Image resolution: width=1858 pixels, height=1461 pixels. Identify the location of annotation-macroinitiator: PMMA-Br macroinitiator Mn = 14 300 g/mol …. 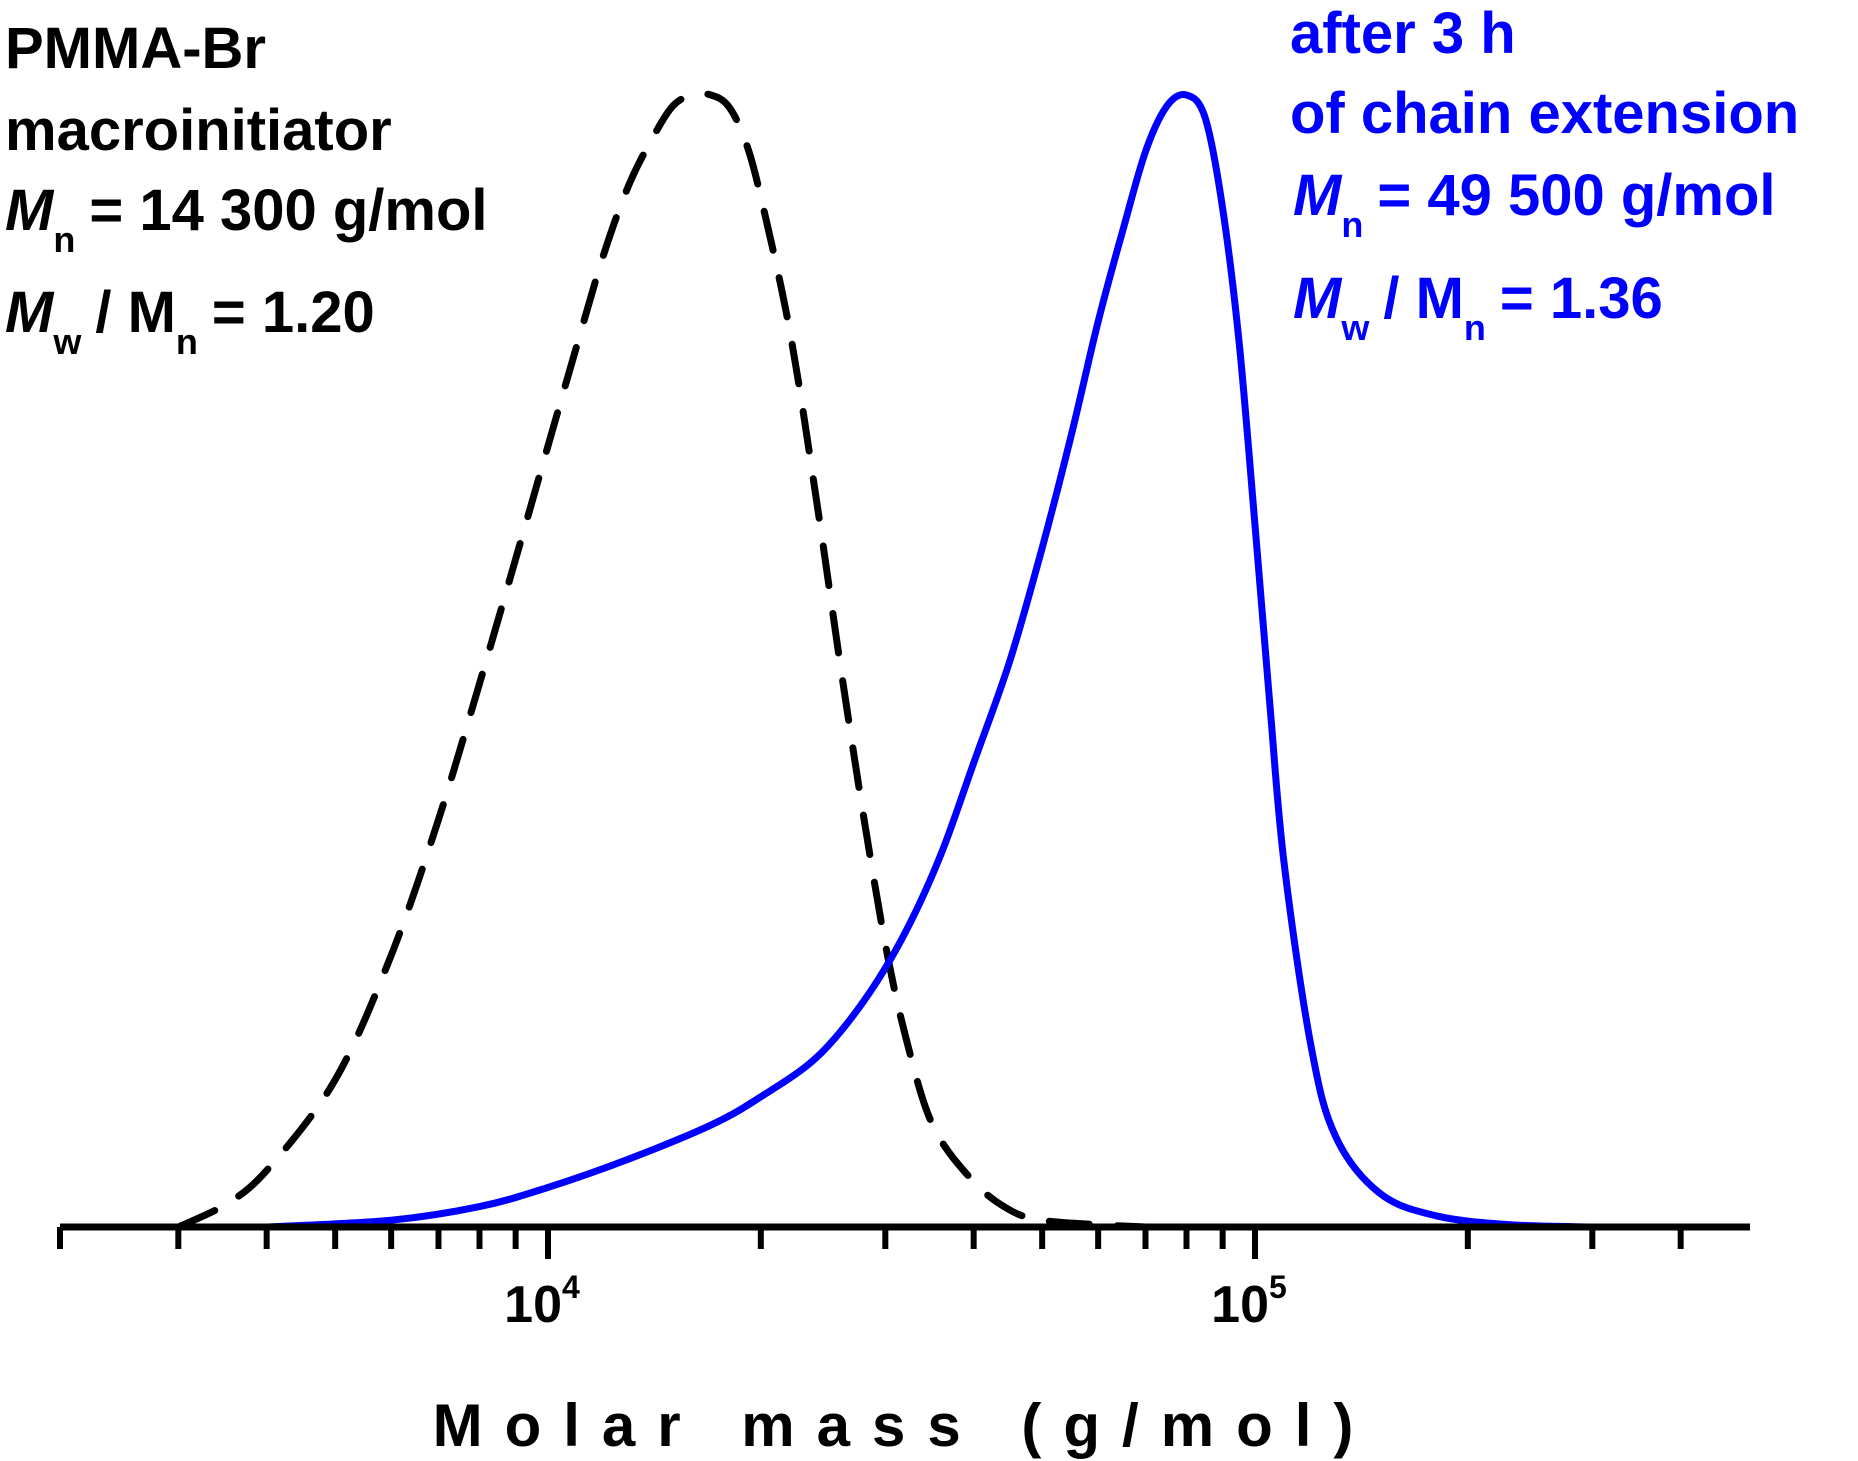
(246, 189).